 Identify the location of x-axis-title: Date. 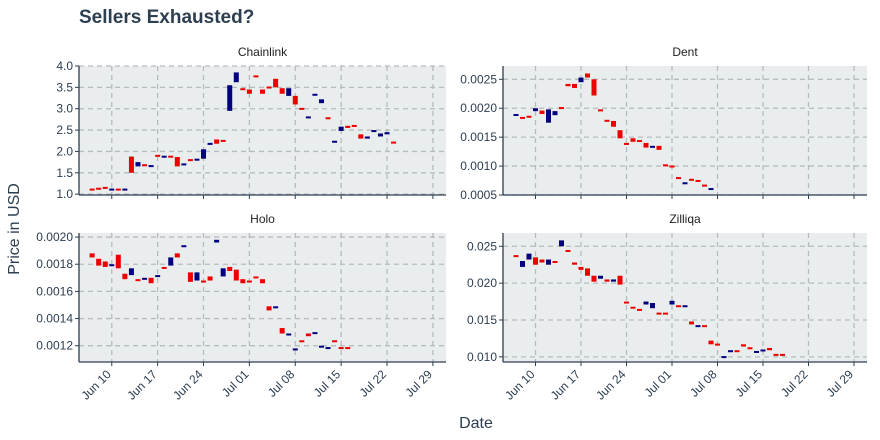
(476, 423).